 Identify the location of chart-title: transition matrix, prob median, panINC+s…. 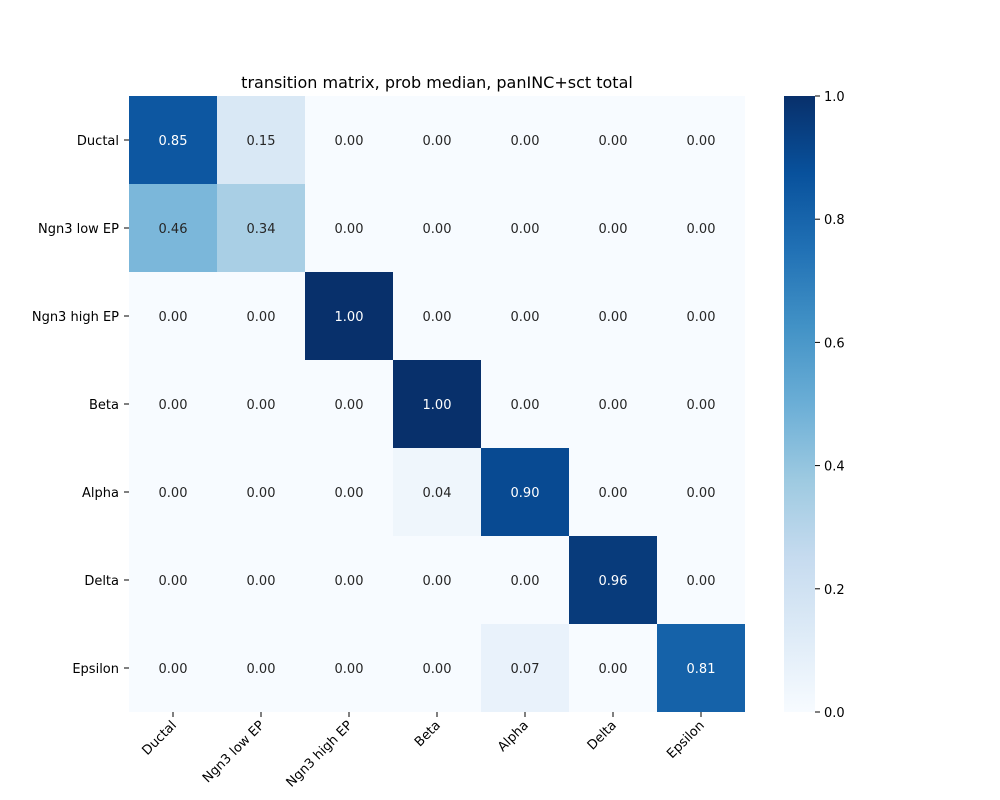
(437, 82).